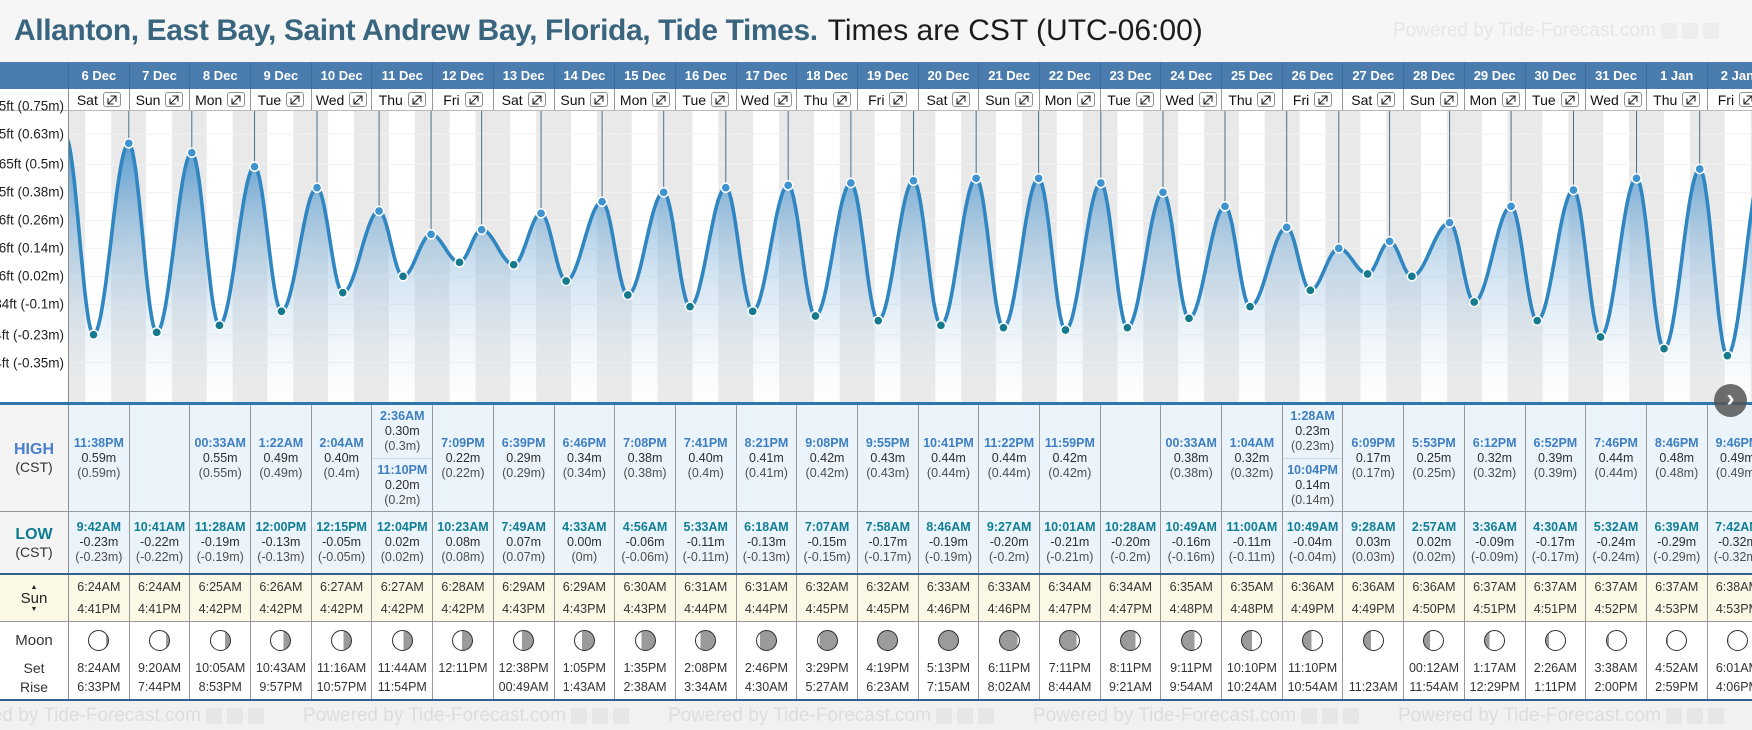 The height and width of the screenshot is (730, 1752). I want to click on low-tide-entry: 9:27AM -0.20m (-0.2m), so click(1009, 542).